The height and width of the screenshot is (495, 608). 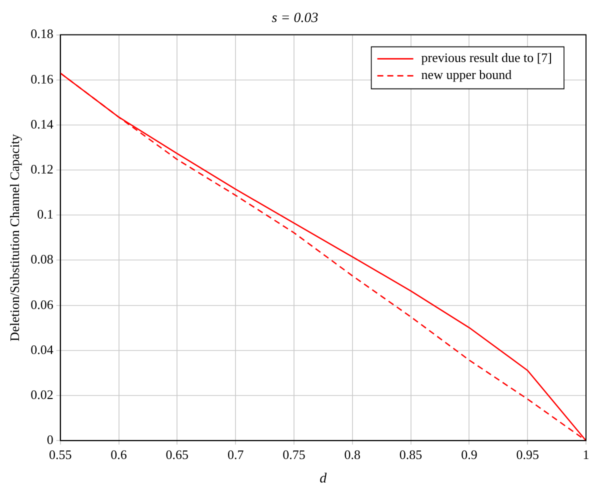 What do you see at coordinates (60, 454) in the screenshot?
I see `x-tick-label: 0.55` at bounding box center [60, 454].